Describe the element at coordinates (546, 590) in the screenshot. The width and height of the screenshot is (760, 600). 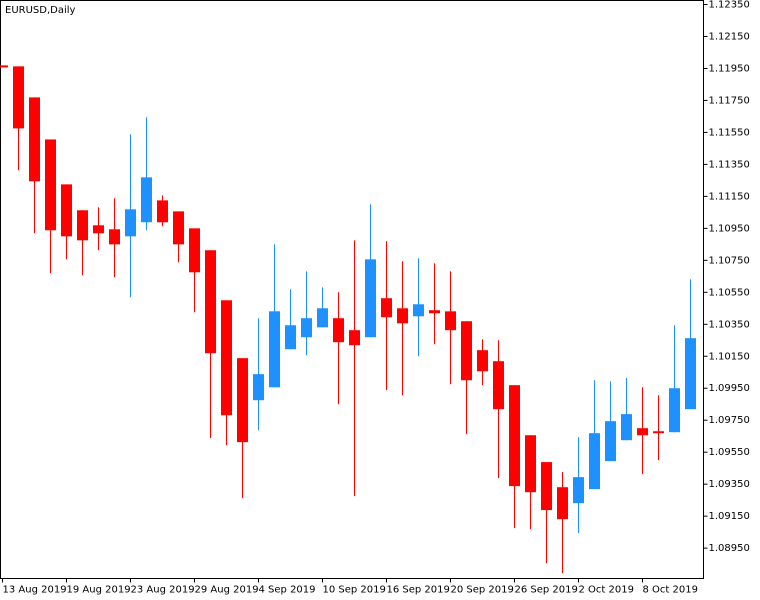
I see `x-tick-label: 26 Sep 2019` at that location.